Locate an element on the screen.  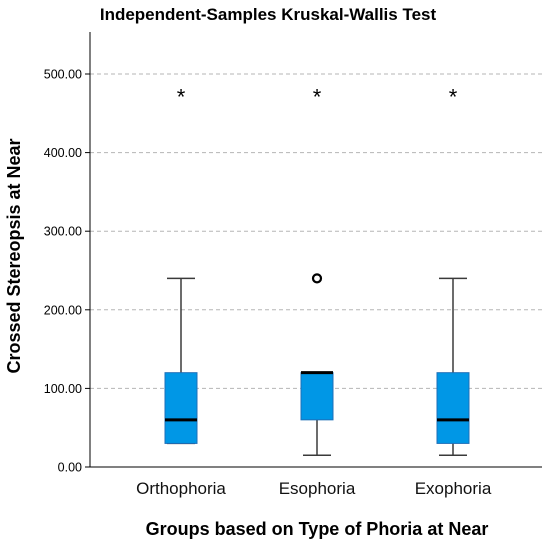
y-tick-label: 100.00 is located at coordinates (63, 389).